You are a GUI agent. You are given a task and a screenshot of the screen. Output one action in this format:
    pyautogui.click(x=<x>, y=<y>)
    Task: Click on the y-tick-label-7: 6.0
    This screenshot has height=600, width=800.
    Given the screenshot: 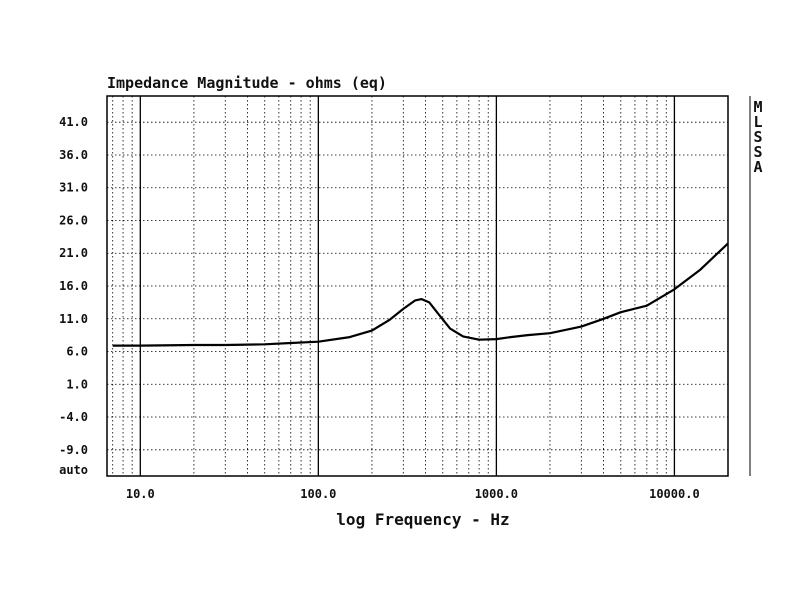 What is the action you would take?
    pyautogui.click(x=77, y=352)
    